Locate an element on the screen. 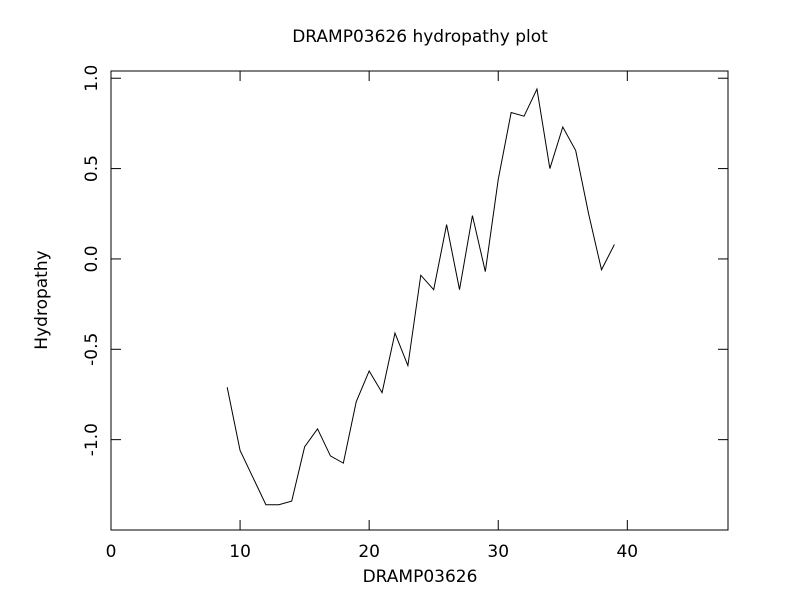  x-tick-label: 0 is located at coordinates (111, 552).